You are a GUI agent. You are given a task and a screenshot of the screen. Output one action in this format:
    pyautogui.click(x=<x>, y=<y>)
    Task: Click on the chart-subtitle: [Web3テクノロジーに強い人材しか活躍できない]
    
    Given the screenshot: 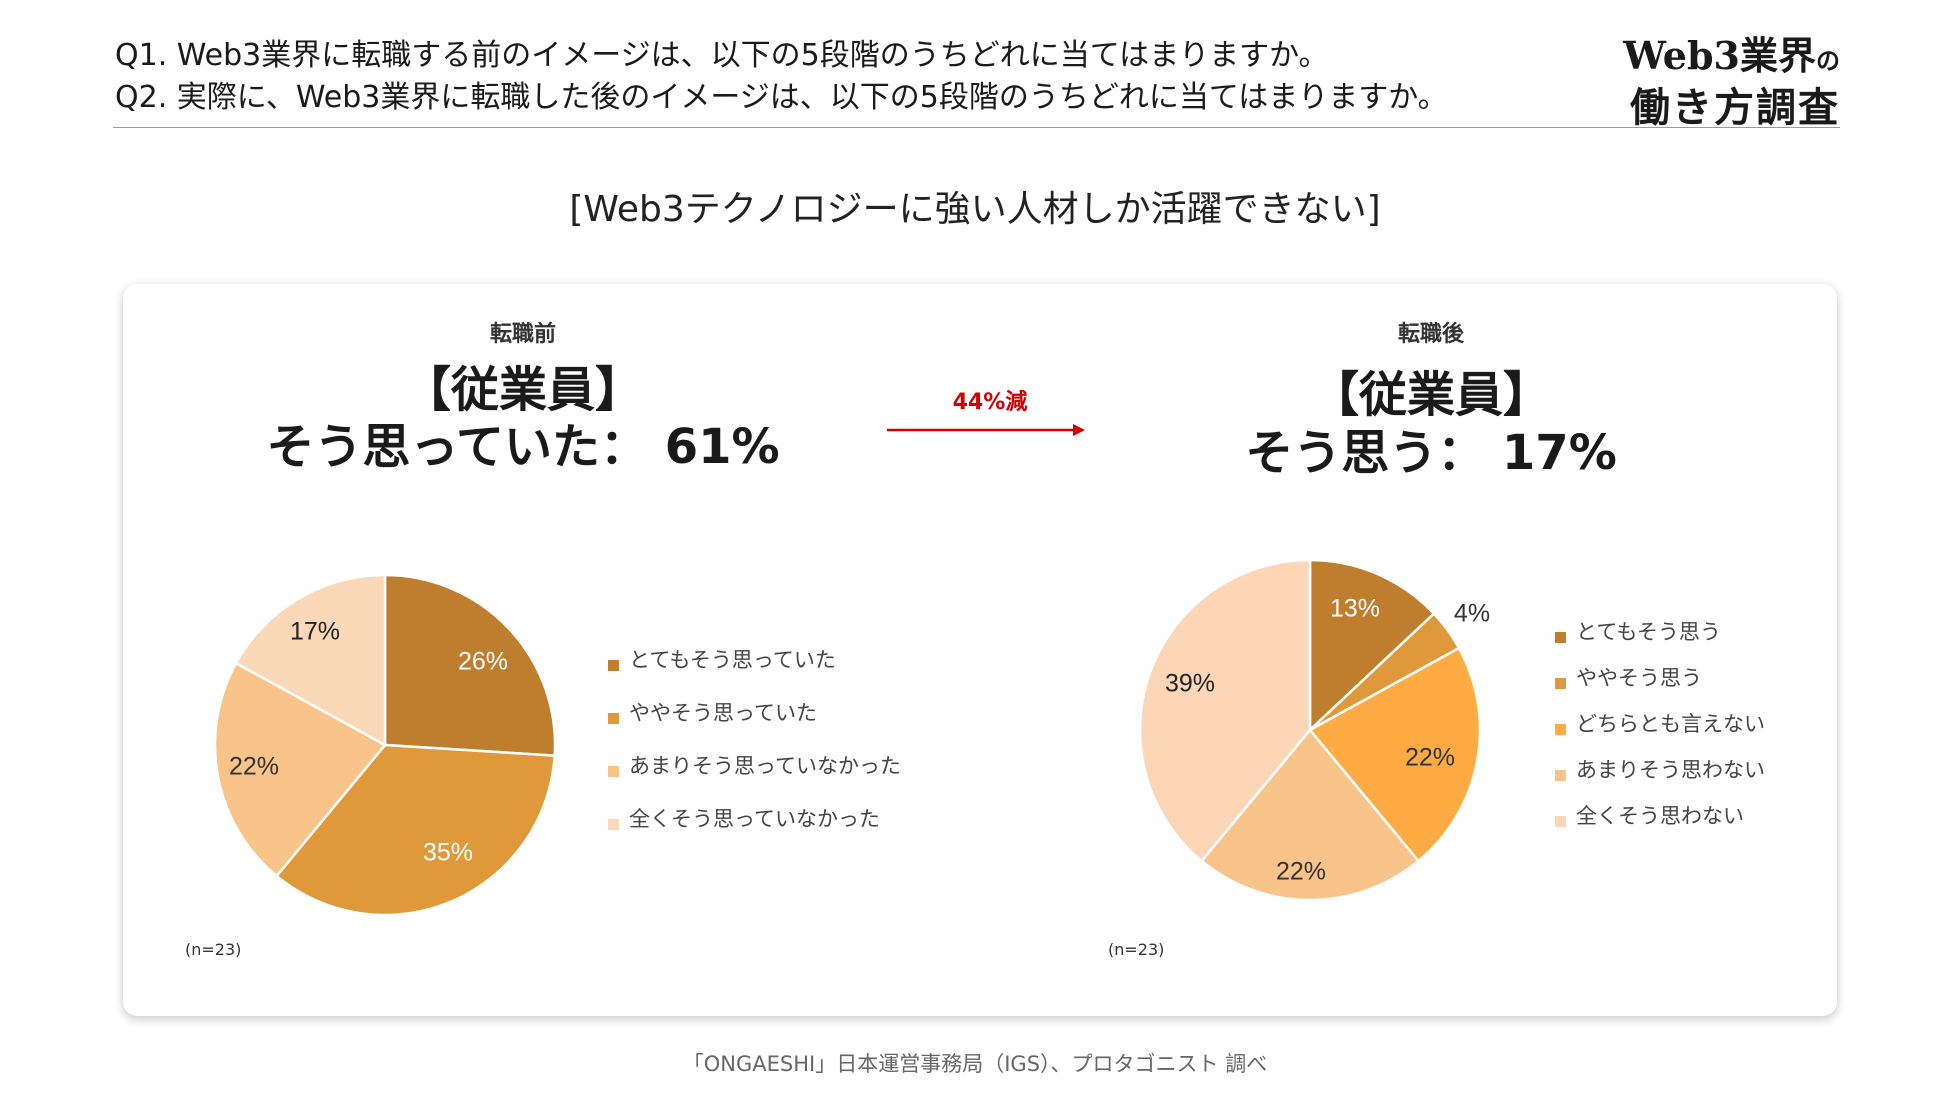 What is the action you would take?
    pyautogui.click(x=975, y=209)
    